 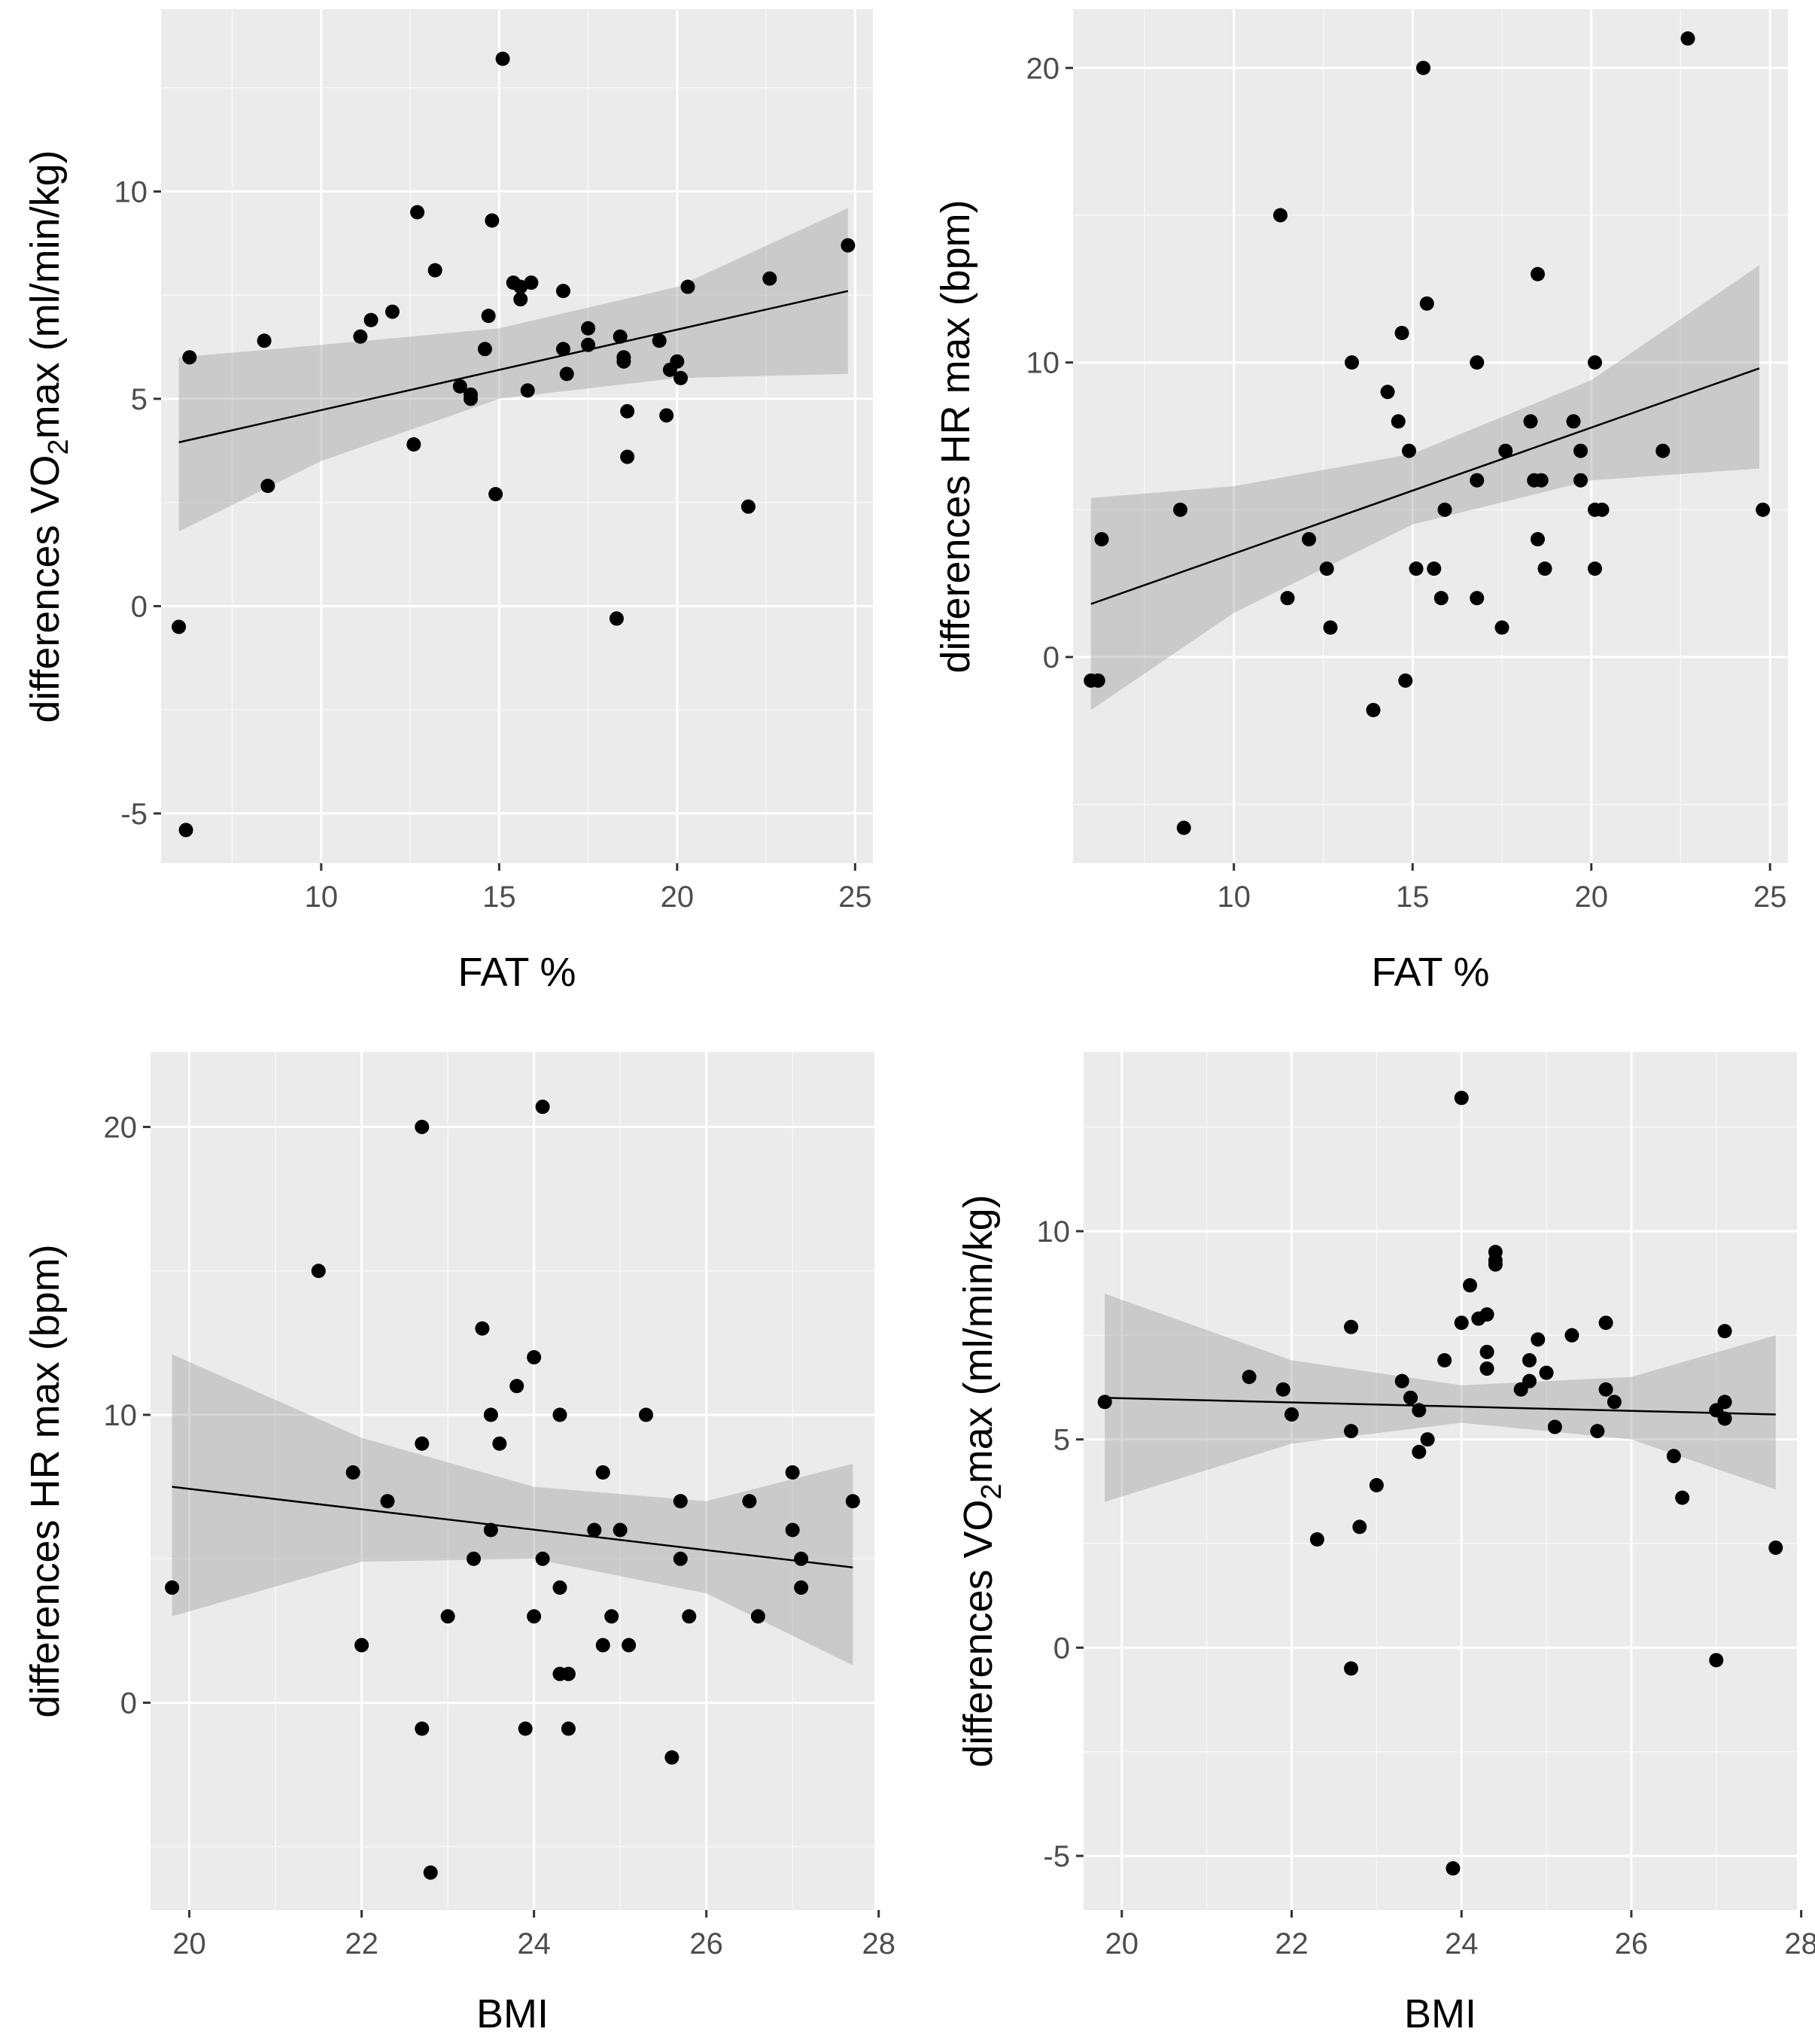 I want to click on regression-line, so click(x=513, y=366).